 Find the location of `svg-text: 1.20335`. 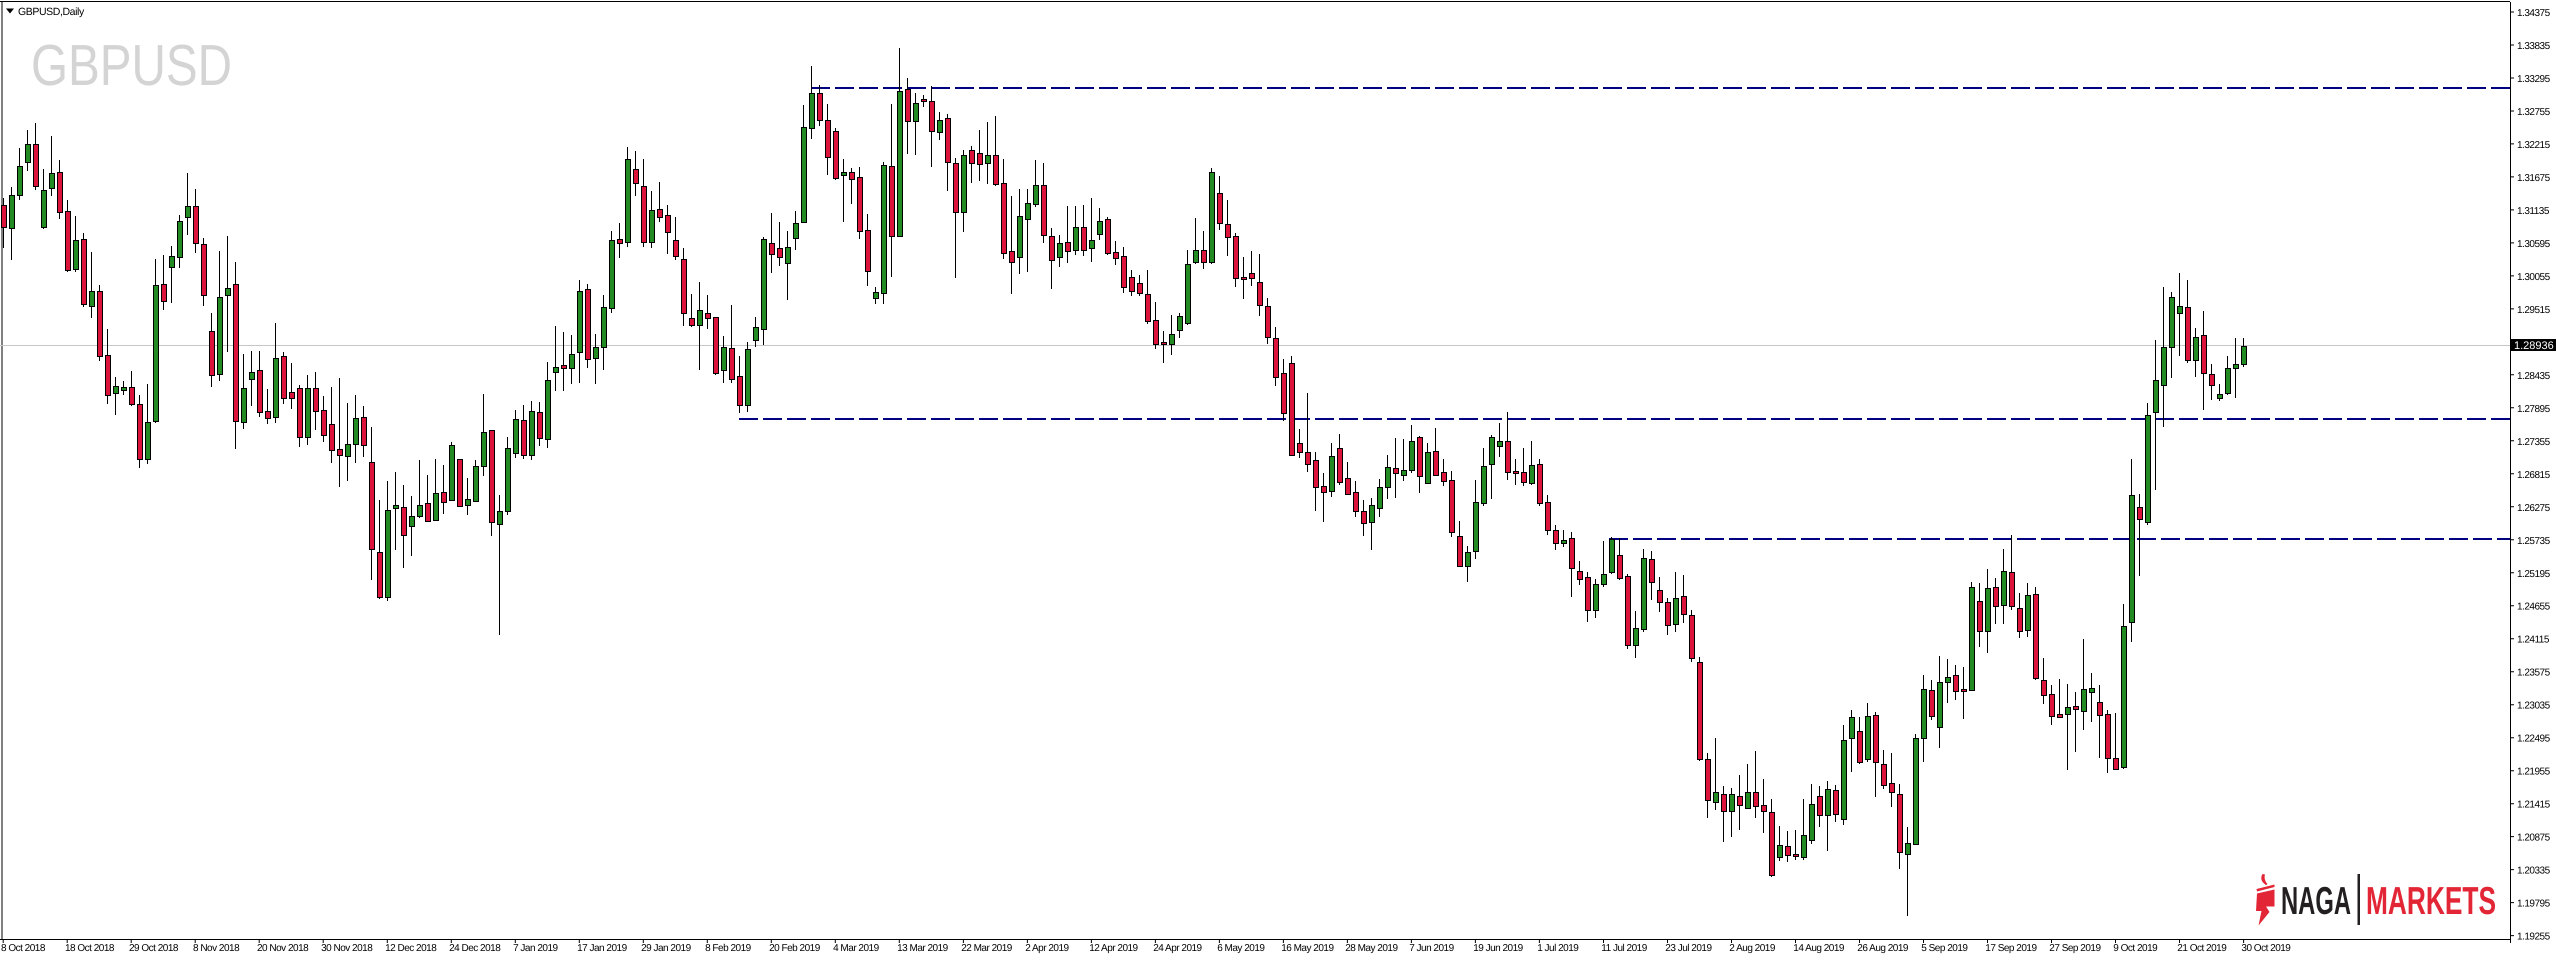

svg-text: 1.20335 is located at coordinates (2534, 871).